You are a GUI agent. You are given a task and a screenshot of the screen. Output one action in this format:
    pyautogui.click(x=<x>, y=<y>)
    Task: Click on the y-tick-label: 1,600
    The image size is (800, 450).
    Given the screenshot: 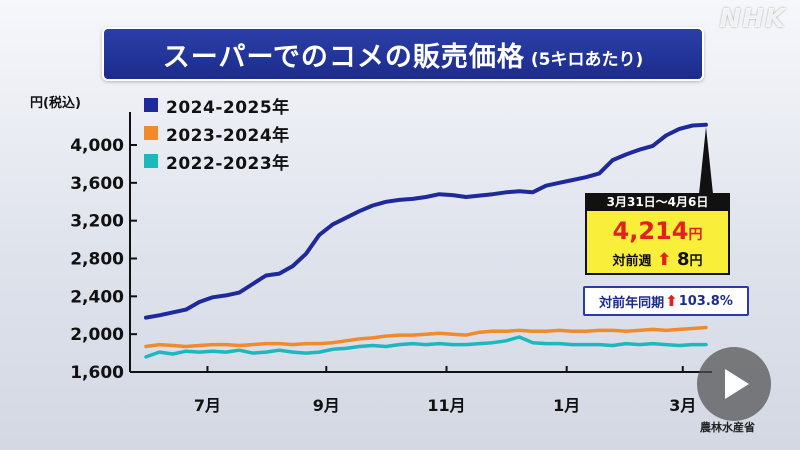 What is the action you would take?
    pyautogui.click(x=97, y=373)
    